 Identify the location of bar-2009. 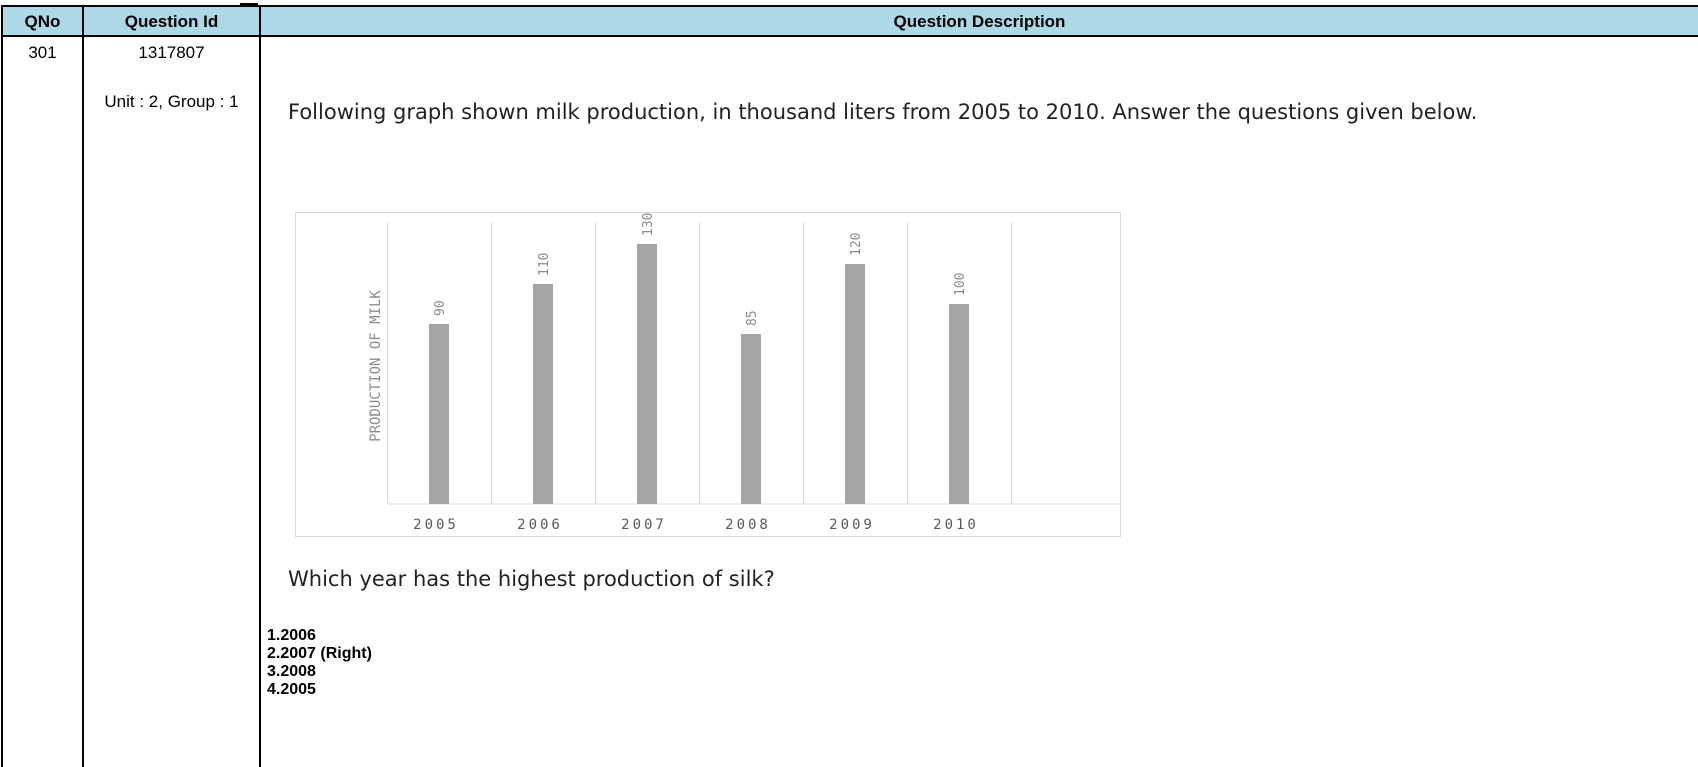
(855, 384).